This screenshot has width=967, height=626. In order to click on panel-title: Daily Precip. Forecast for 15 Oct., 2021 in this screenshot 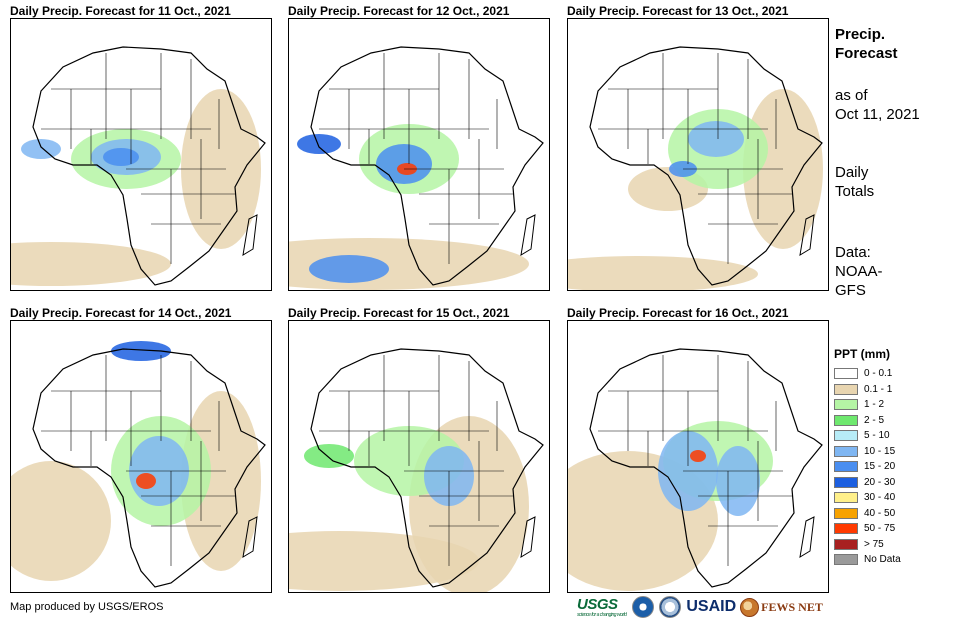, I will do `click(399, 313)`.